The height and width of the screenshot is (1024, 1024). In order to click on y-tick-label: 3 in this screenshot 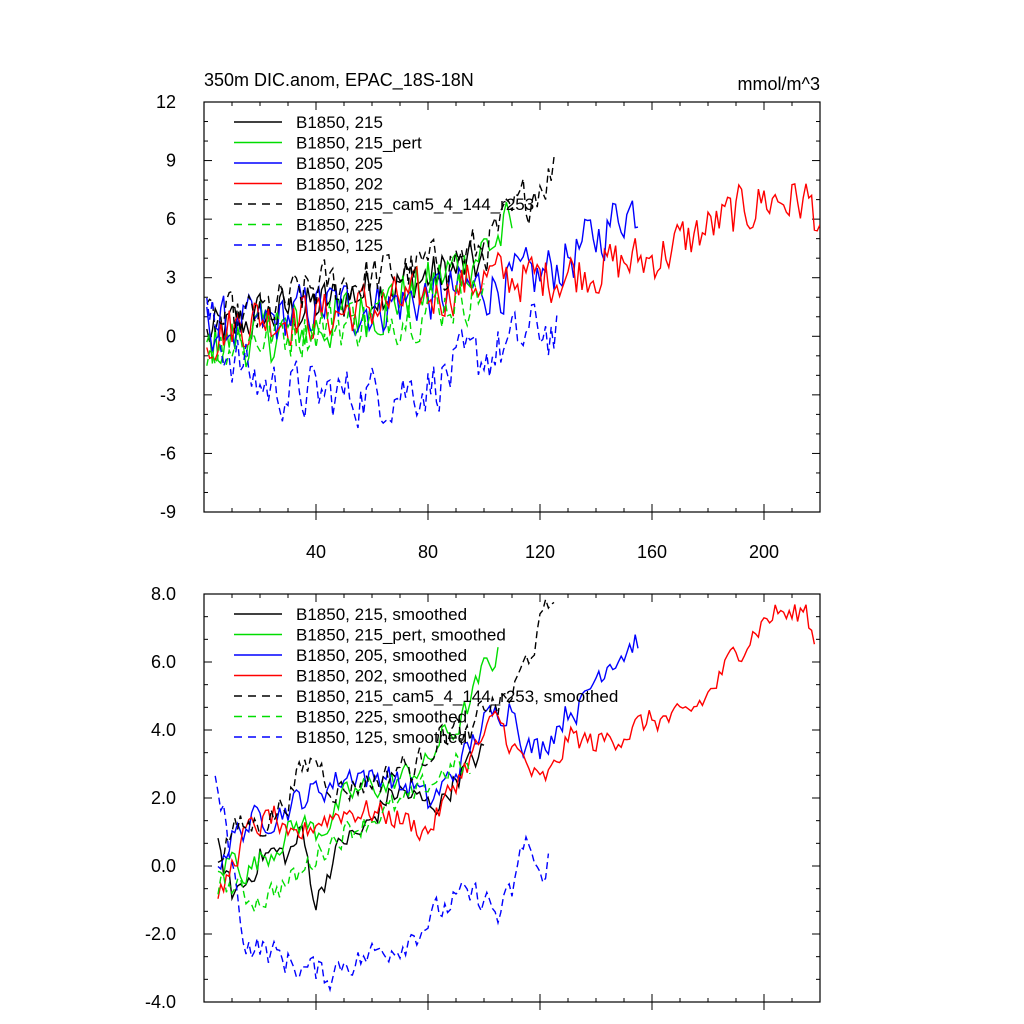, I will do `click(171, 278)`.